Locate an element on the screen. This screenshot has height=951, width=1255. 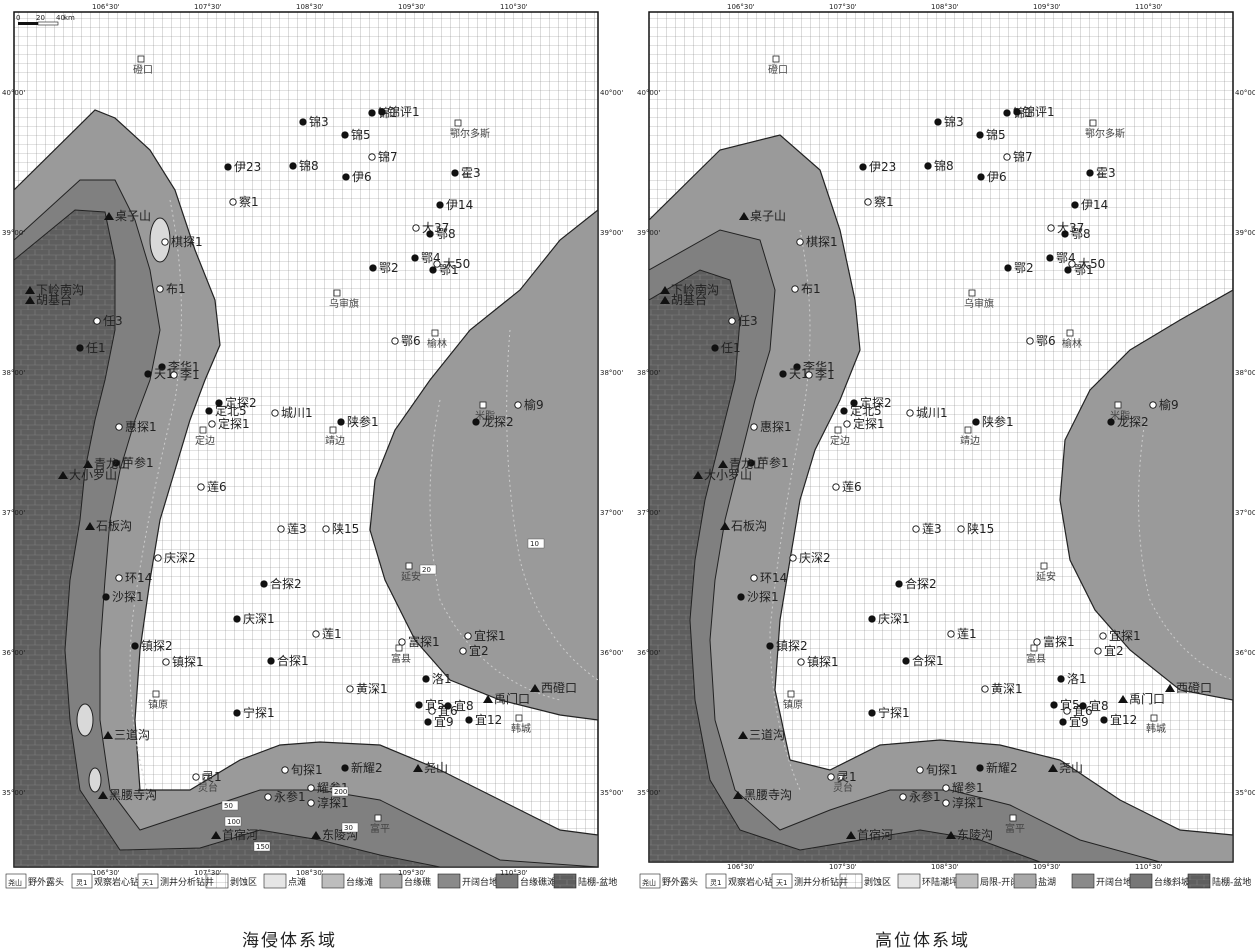
well-label: 庆深1 is located at coordinates (894, 619).